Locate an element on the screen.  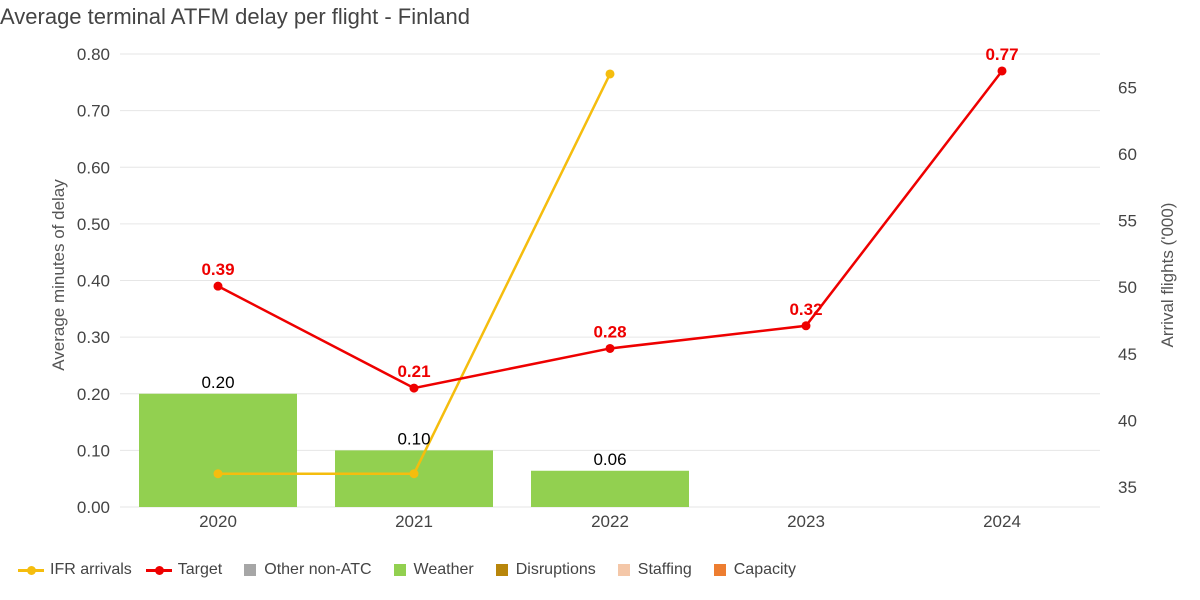
bar-value-label: 0.06 is located at coordinates (609, 459).